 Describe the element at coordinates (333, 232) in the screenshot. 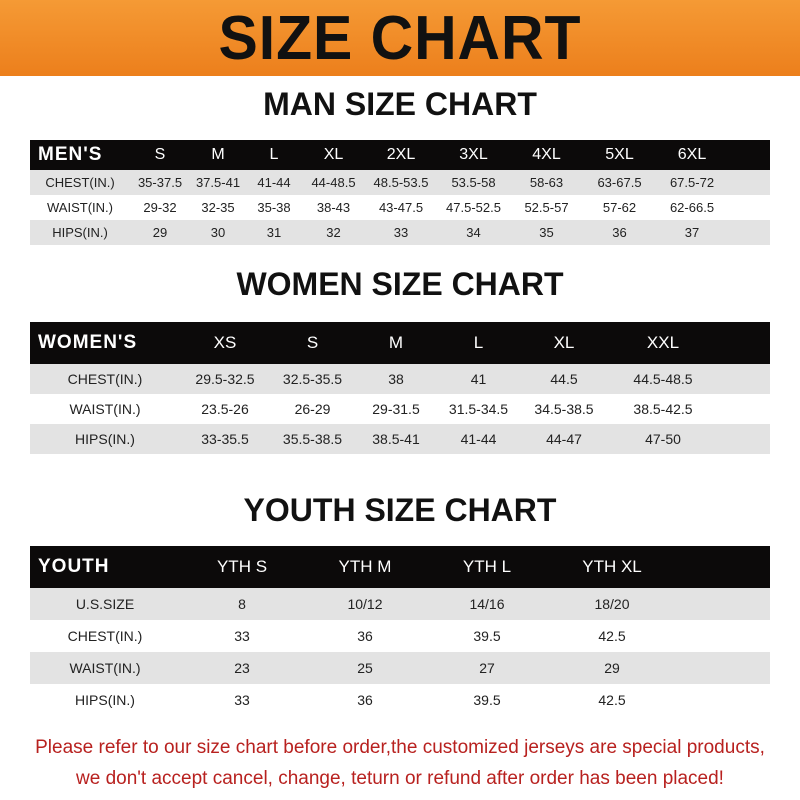

I see `table-cell: 32` at that location.